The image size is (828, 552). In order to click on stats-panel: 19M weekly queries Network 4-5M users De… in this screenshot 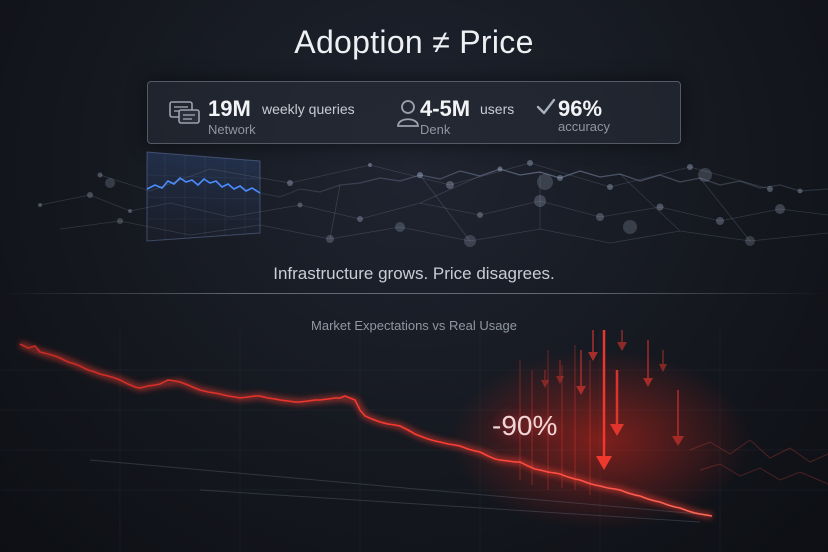, I will do `click(414, 112)`.